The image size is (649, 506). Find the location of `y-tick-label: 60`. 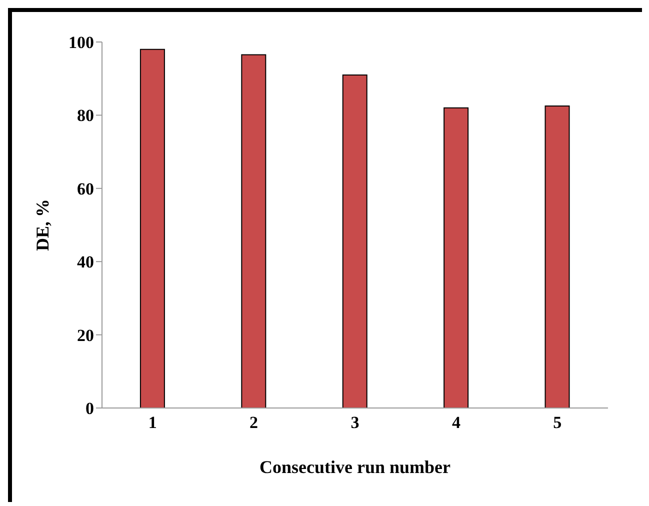

y-tick-label: 60 is located at coordinates (85, 188).